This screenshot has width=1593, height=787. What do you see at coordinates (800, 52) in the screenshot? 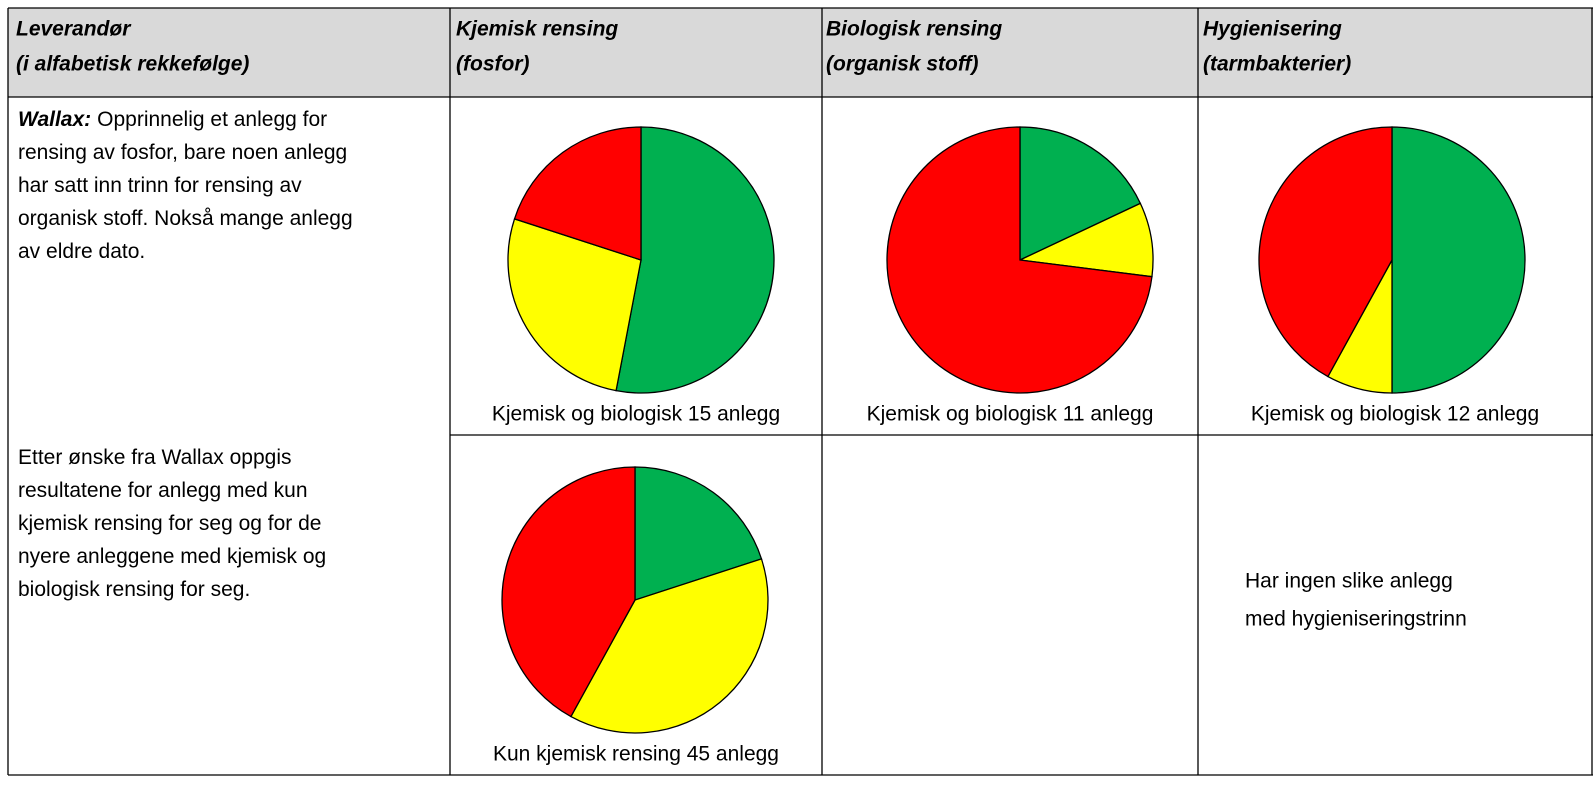
I see `header-background` at bounding box center [800, 52].